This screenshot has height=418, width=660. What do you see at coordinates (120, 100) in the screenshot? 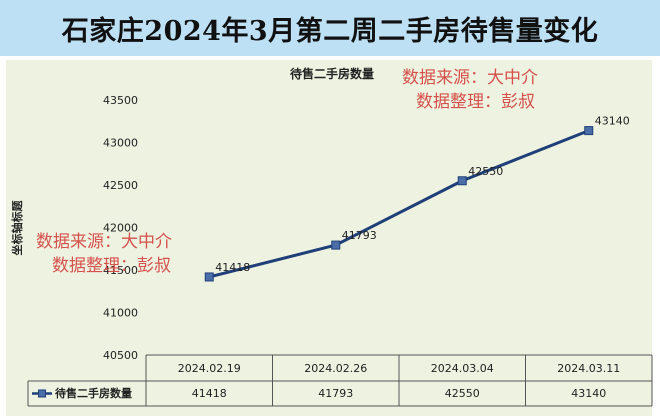
I see `y-tick-label: 43500` at bounding box center [120, 100].